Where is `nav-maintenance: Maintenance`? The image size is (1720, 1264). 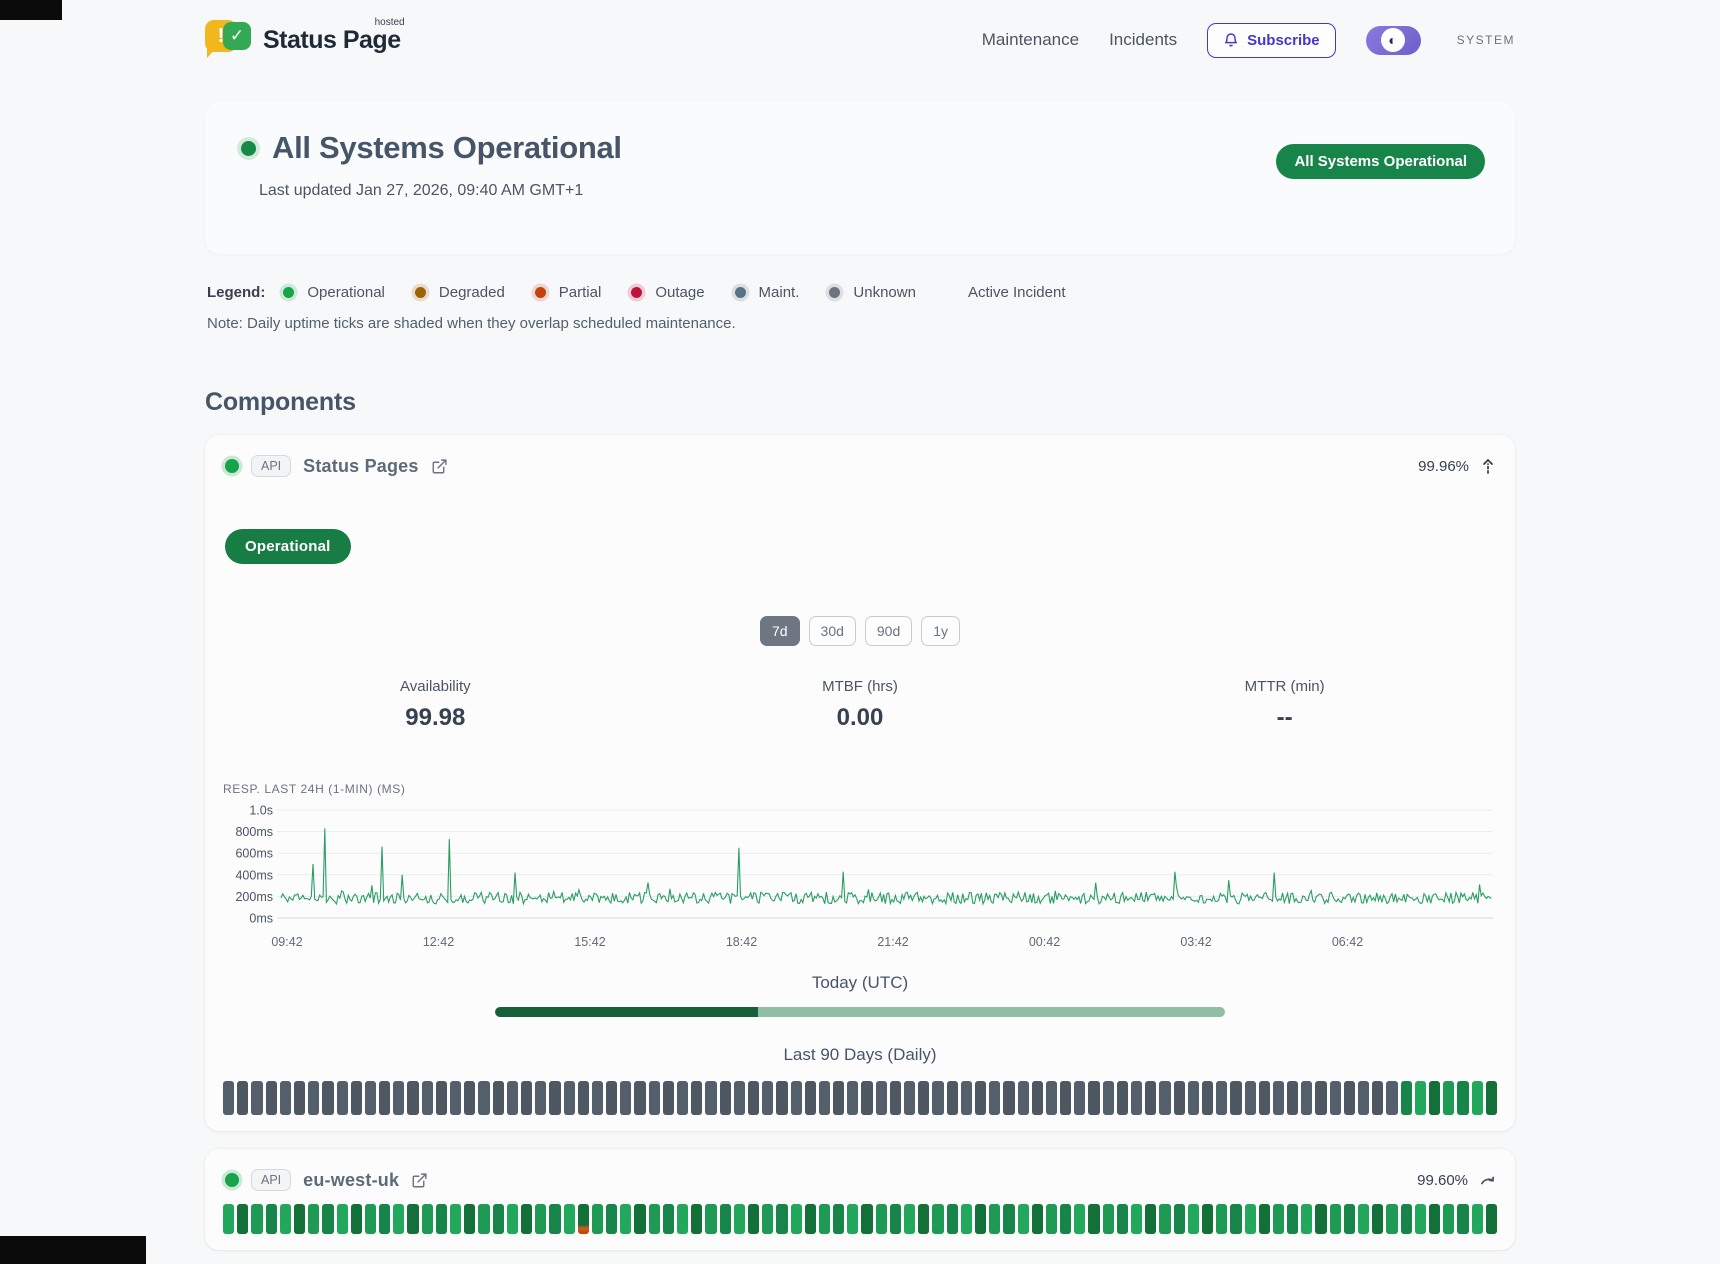 nav-maintenance: Maintenance is located at coordinates (1030, 39).